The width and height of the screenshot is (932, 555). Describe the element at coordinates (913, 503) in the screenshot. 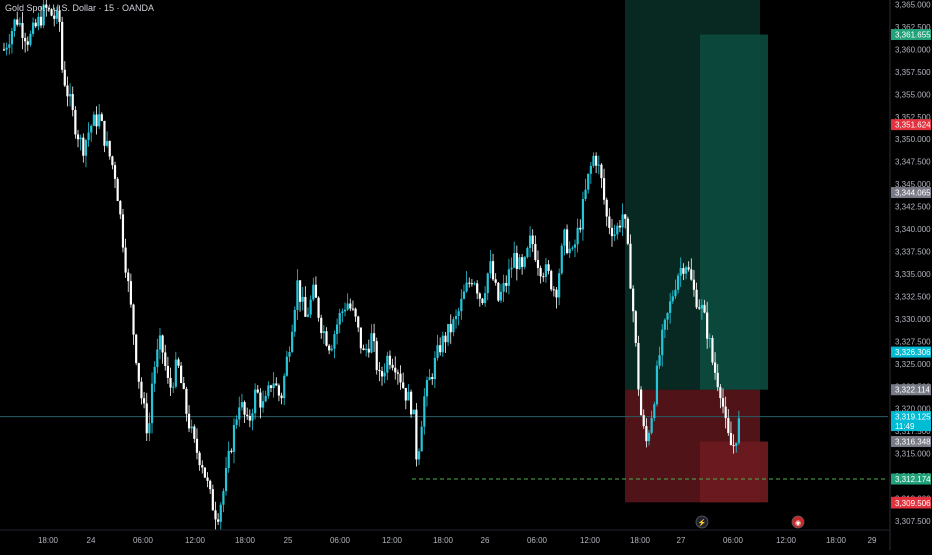

I see `price-label-text: 3,309.506` at that location.